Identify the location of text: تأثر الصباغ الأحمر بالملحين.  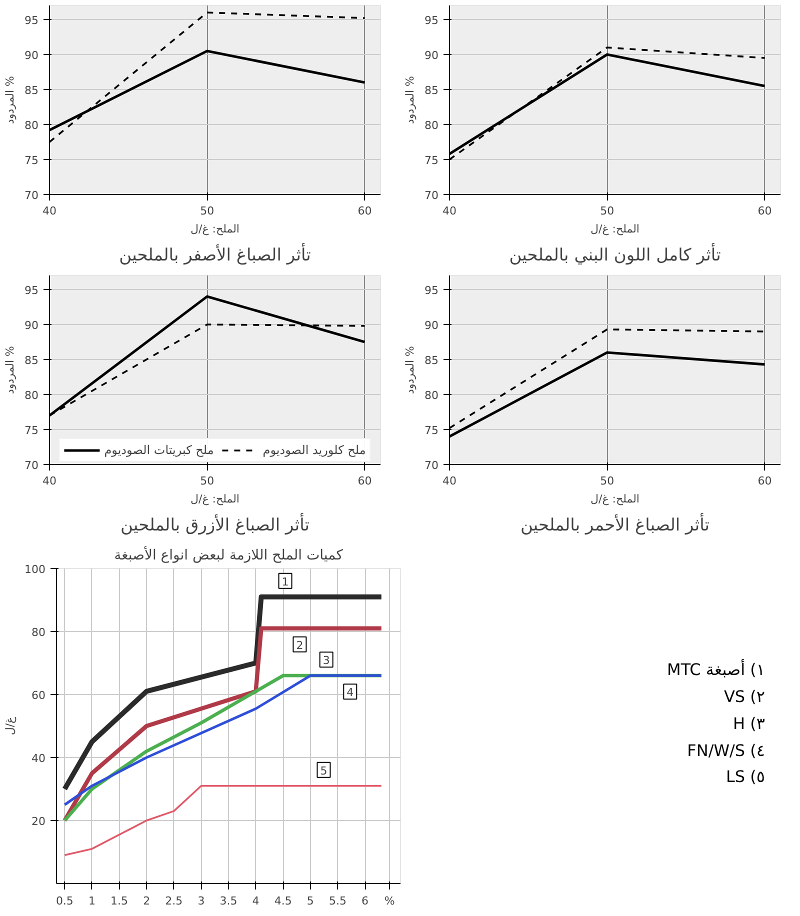
(615, 524).